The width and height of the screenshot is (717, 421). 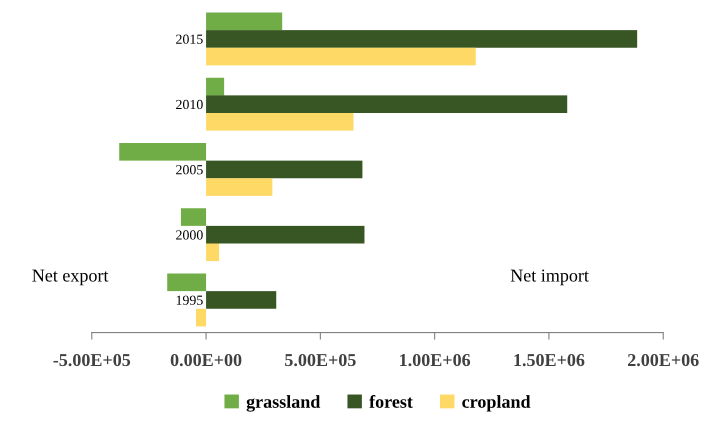 What do you see at coordinates (189, 105) in the screenshot?
I see `y-tick-label: 2010` at bounding box center [189, 105].